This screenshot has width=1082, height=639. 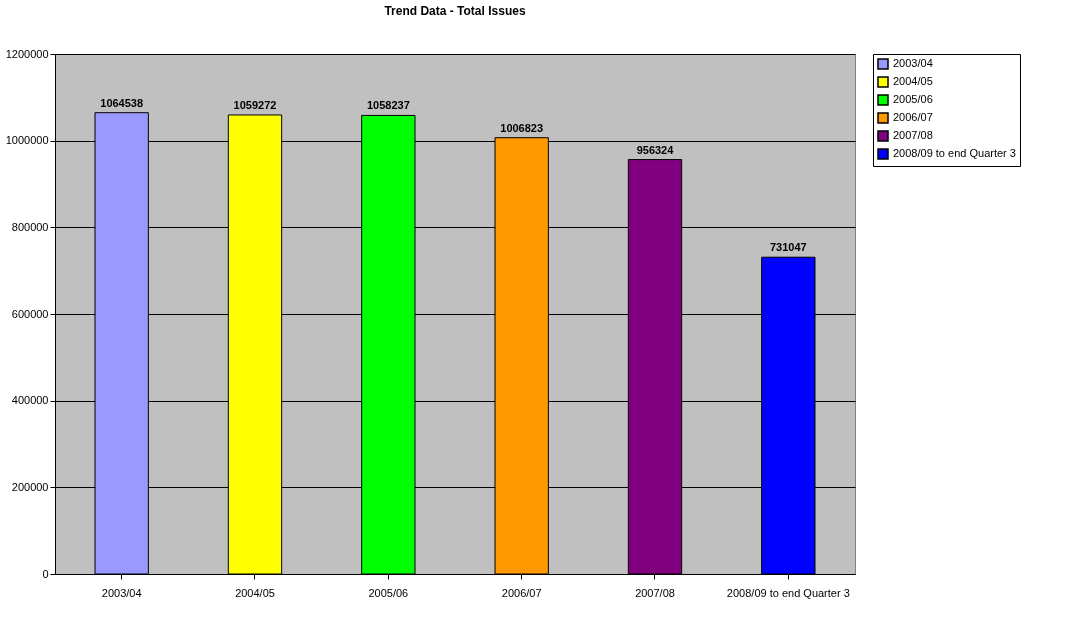 I want to click on data-label: 1058237, so click(x=388, y=105).